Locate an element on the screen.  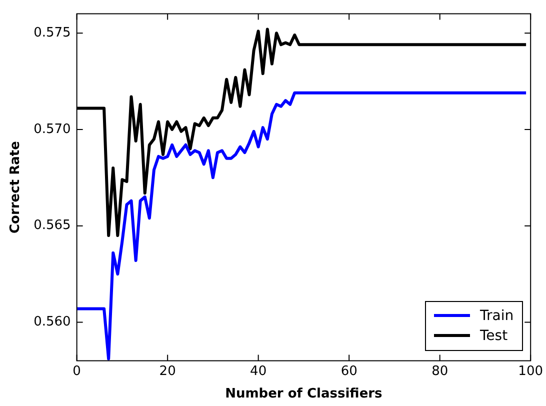
x-tick-label: 80 is located at coordinates (440, 371).